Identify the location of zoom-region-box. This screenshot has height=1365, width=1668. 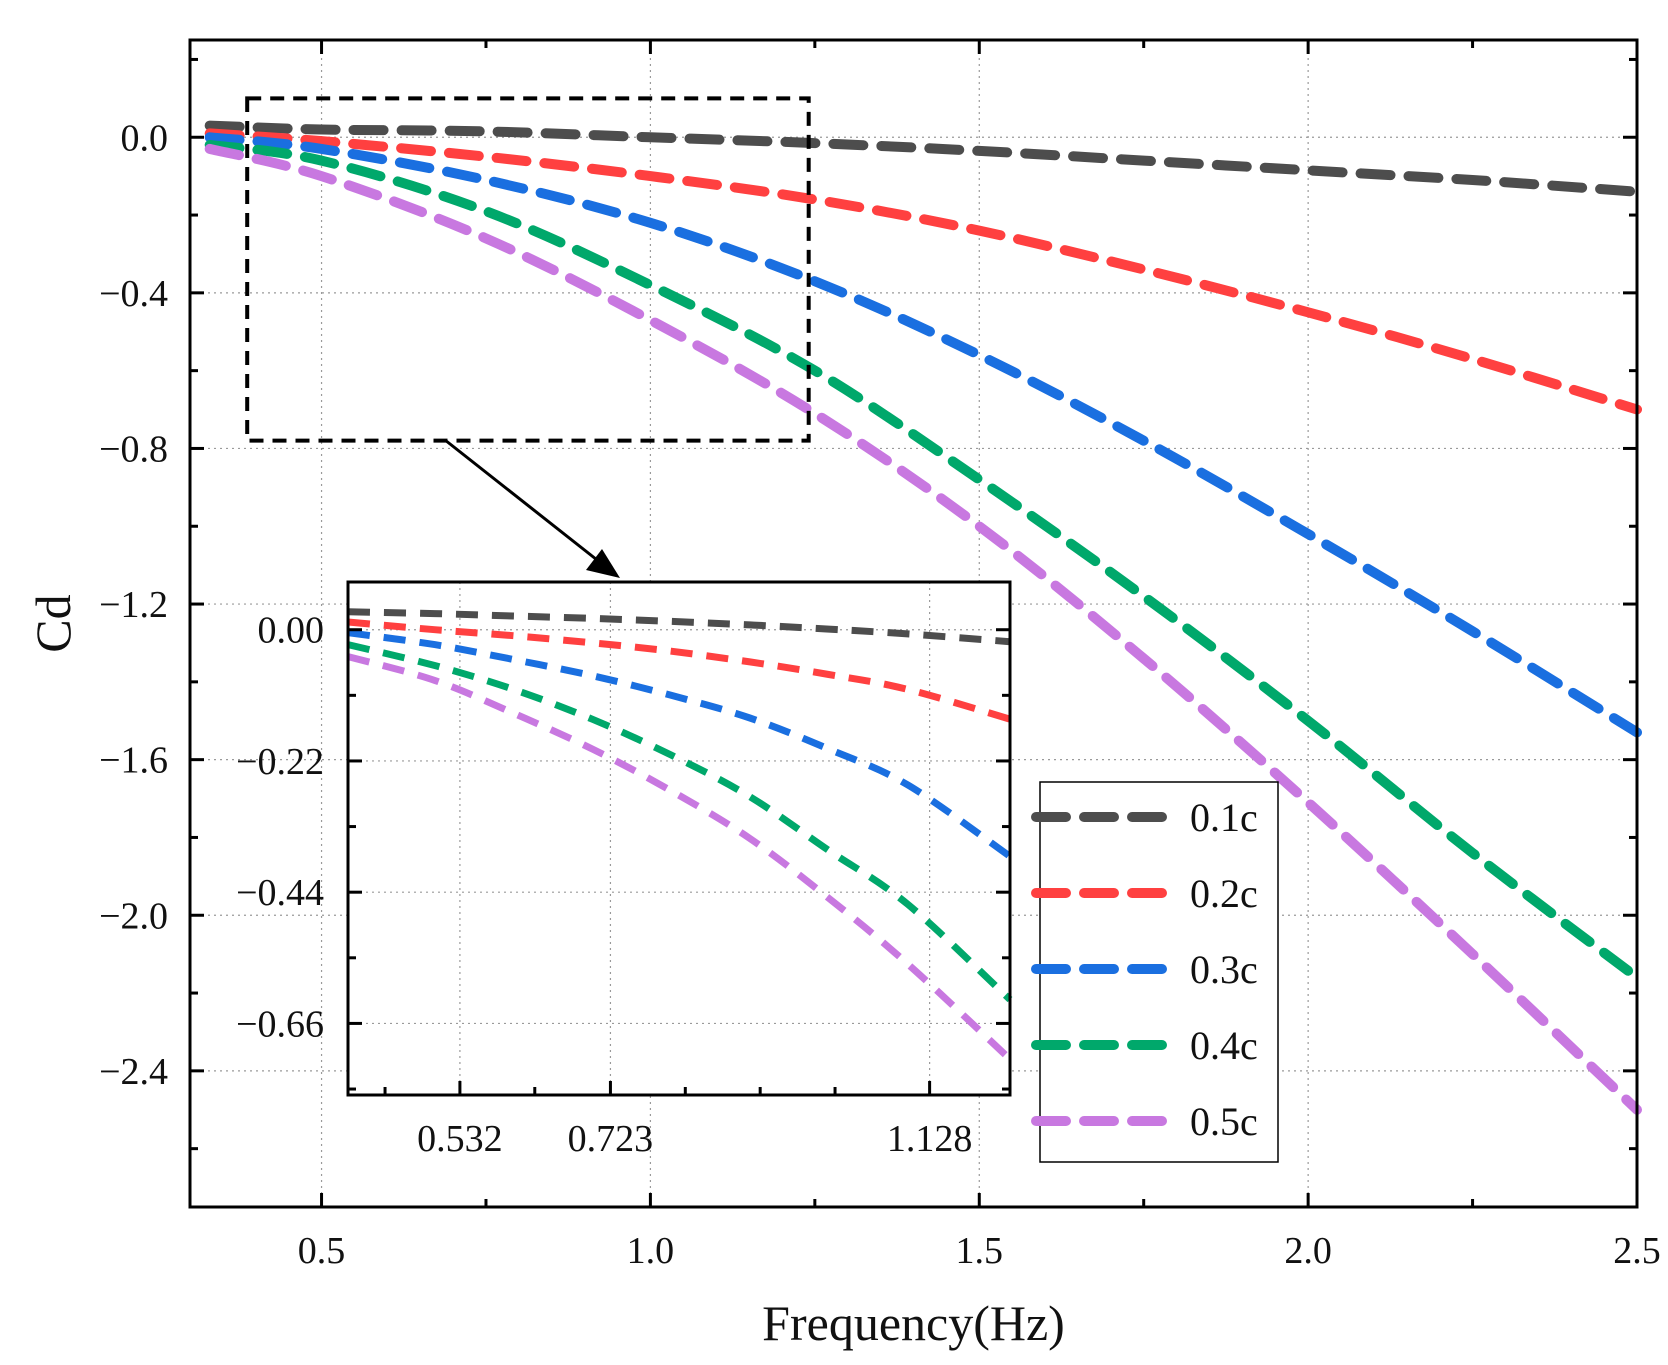
(528, 269).